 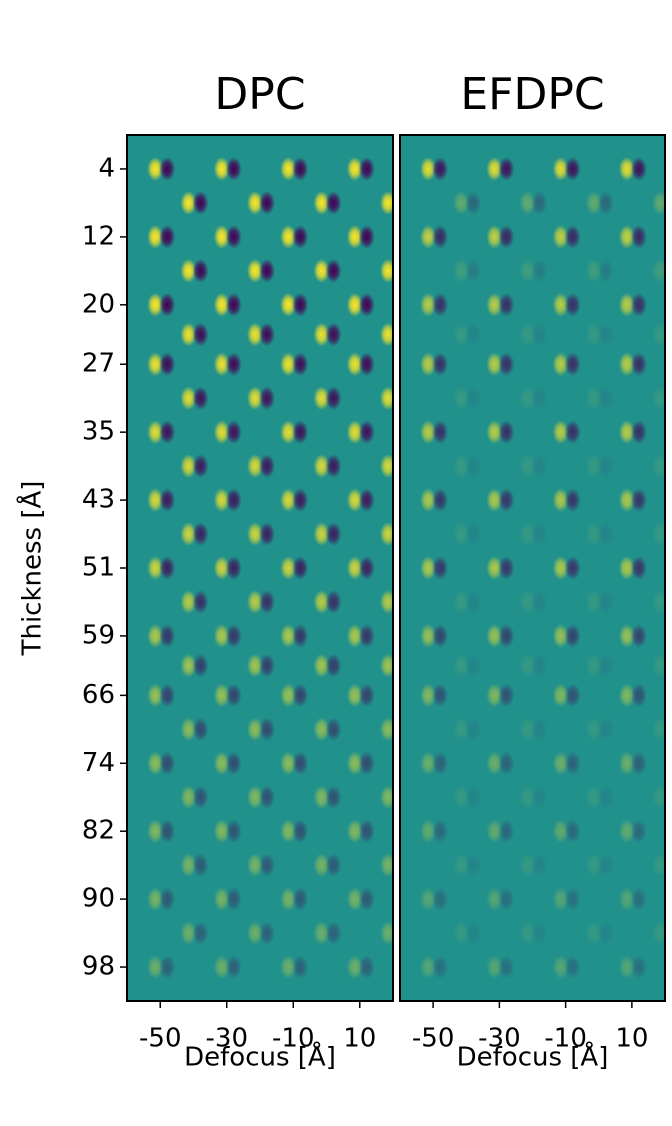 I want to click on x-tick-label: -10, so click(x=293, y=1039).